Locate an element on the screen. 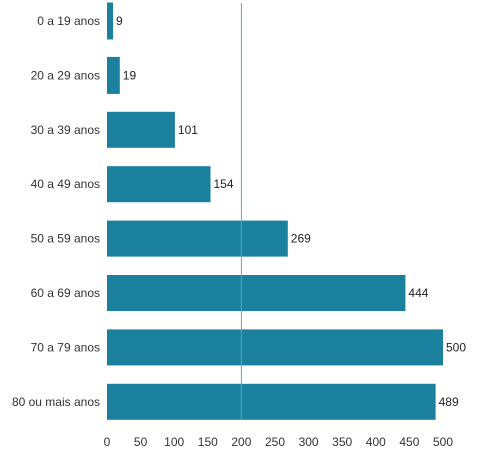  x-tick-label-6: 300 is located at coordinates (309, 442).